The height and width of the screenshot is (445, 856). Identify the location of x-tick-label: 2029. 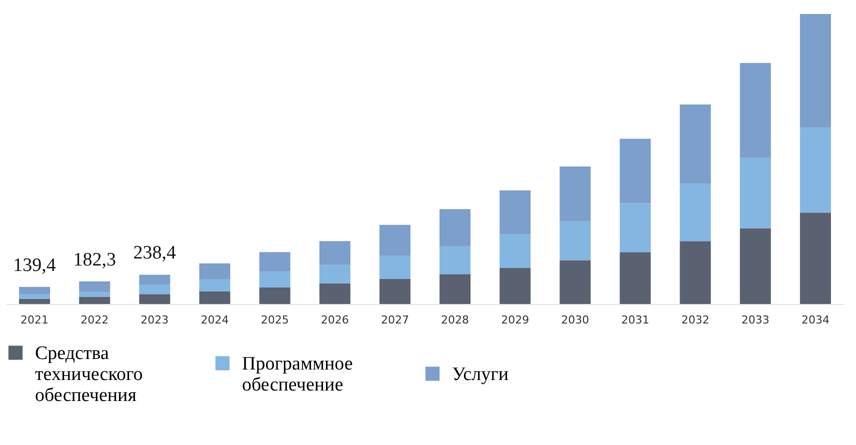
(515, 320).